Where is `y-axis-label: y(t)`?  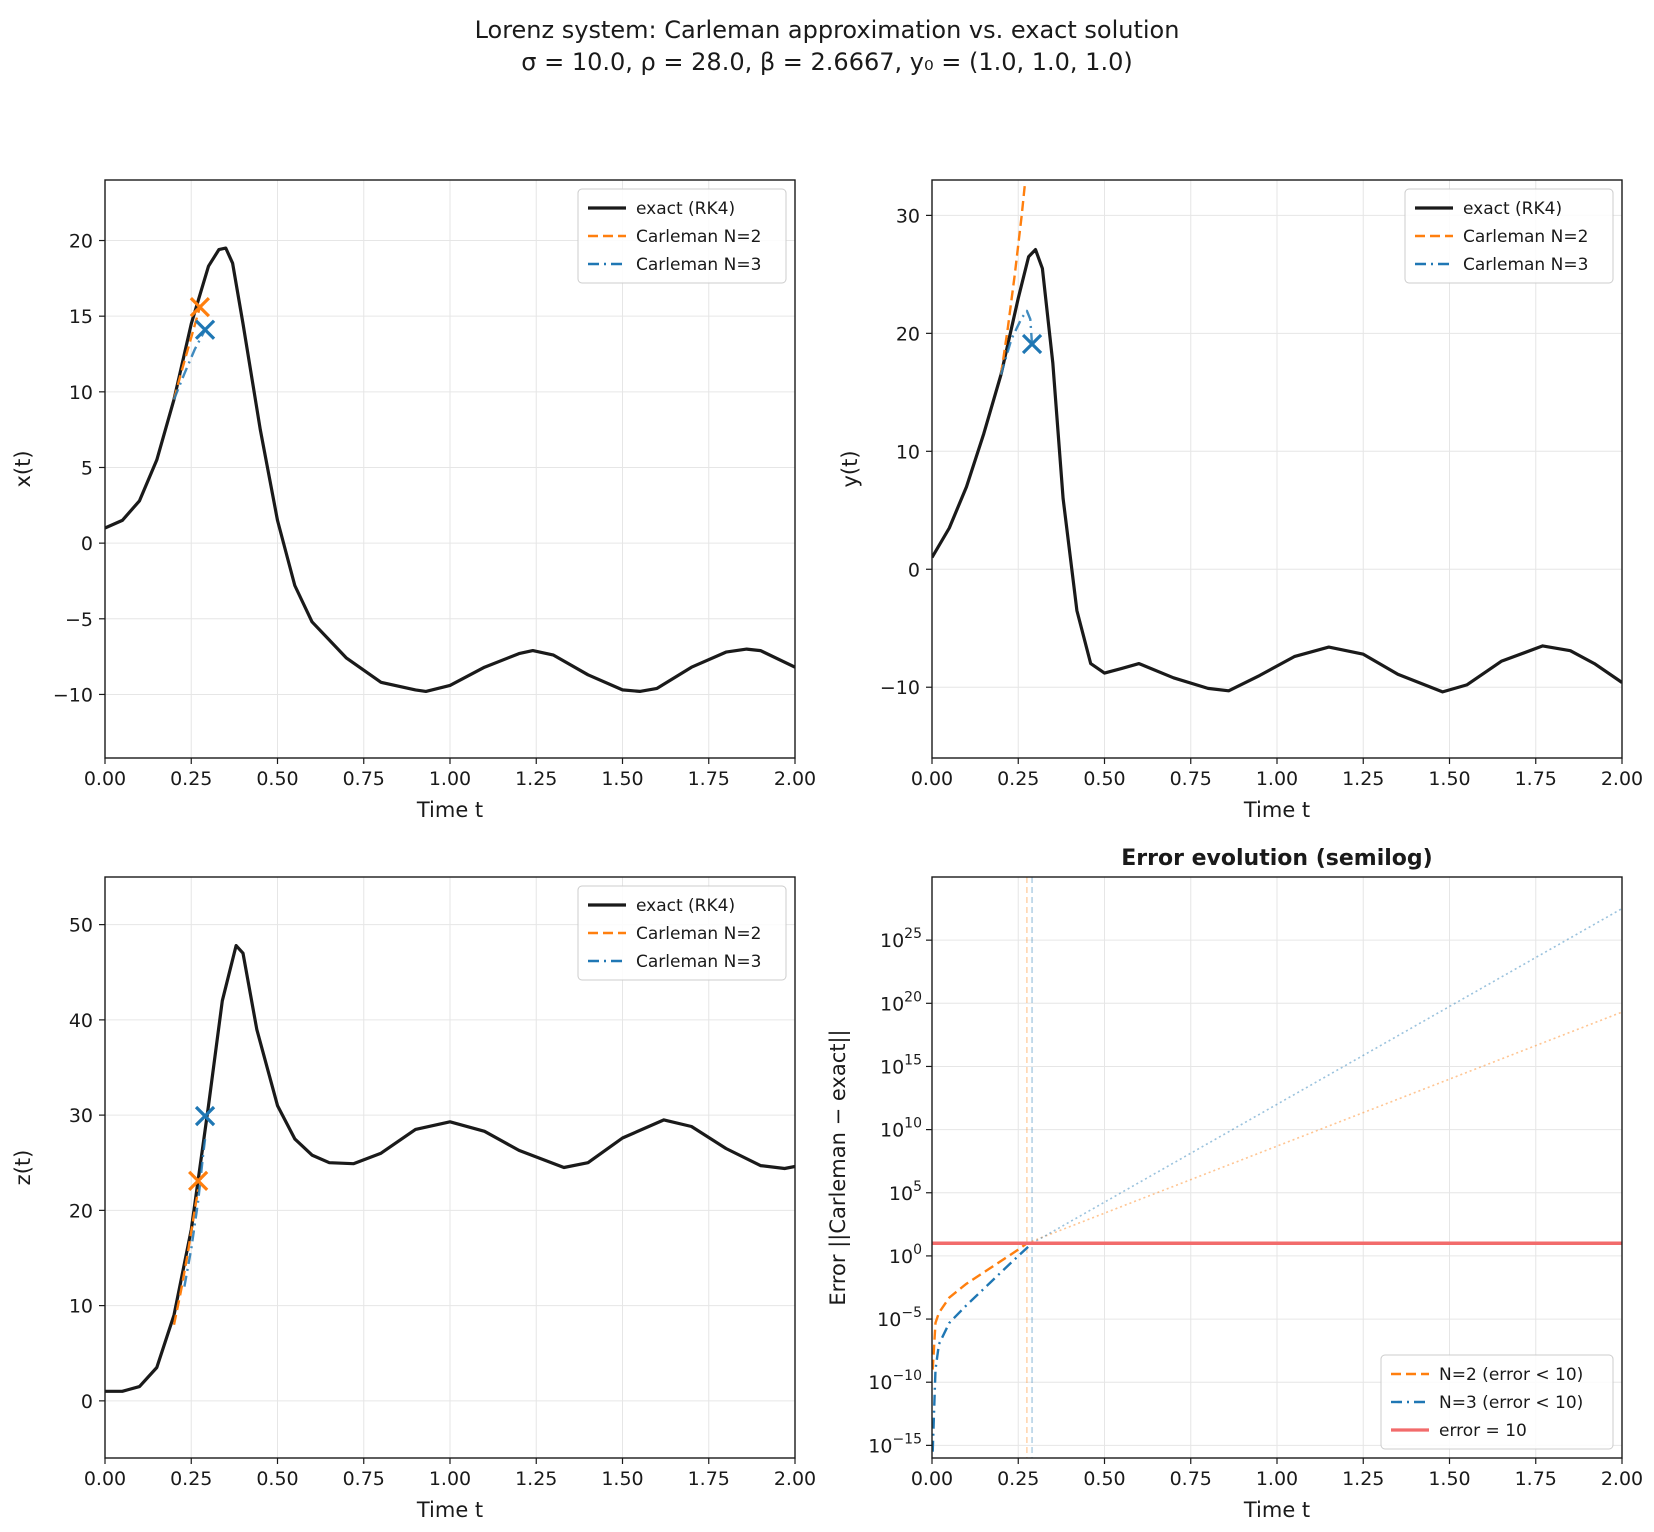 y-axis-label: y(t) is located at coordinates (850, 468).